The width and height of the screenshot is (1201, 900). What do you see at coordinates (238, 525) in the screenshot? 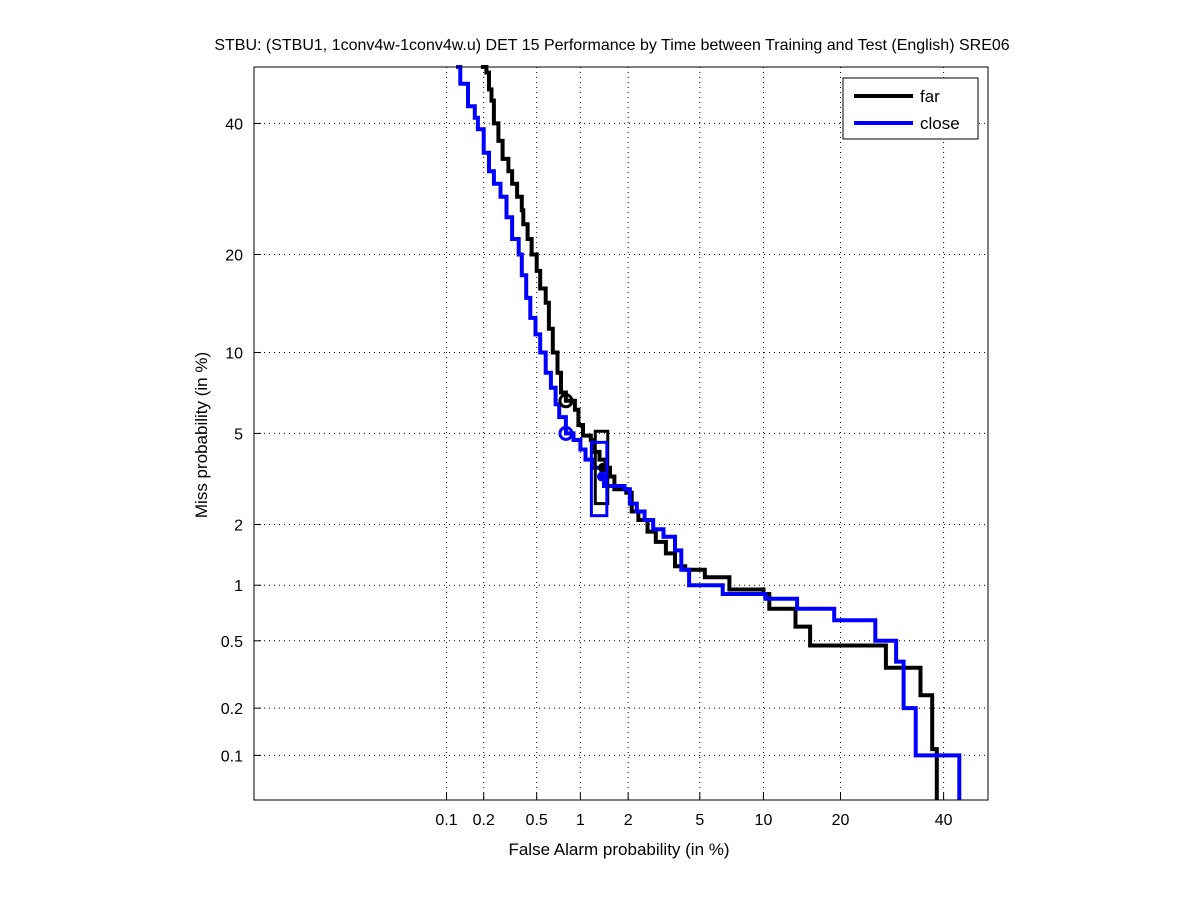
I see `y-tick-label: 2` at bounding box center [238, 525].